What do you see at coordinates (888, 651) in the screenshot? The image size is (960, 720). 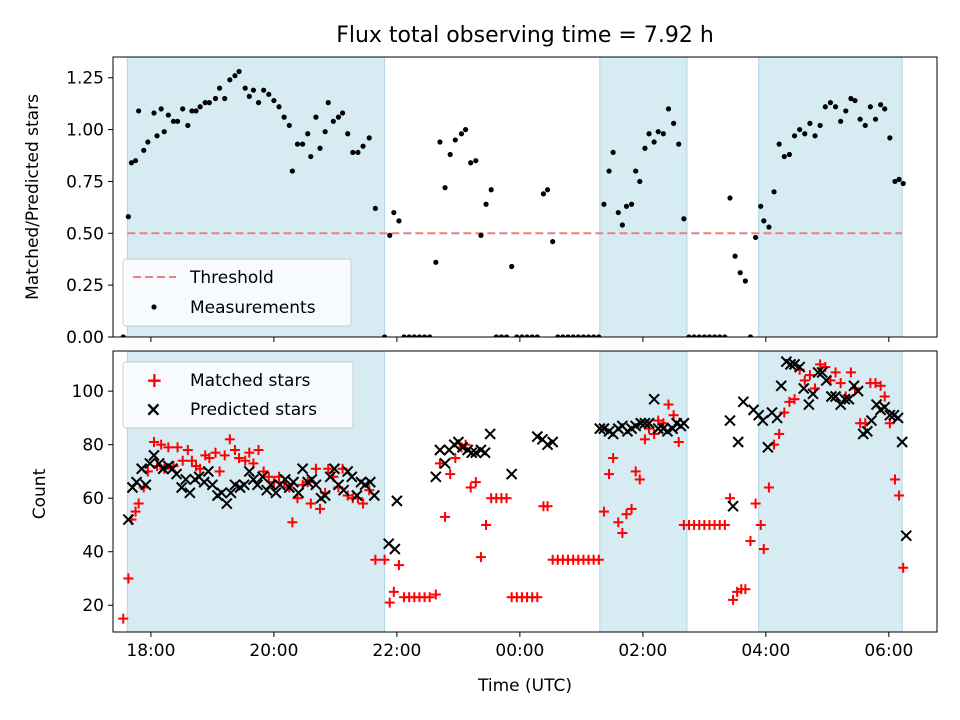 I see `x-tick-label: 06:00` at bounding box center [888, 651].